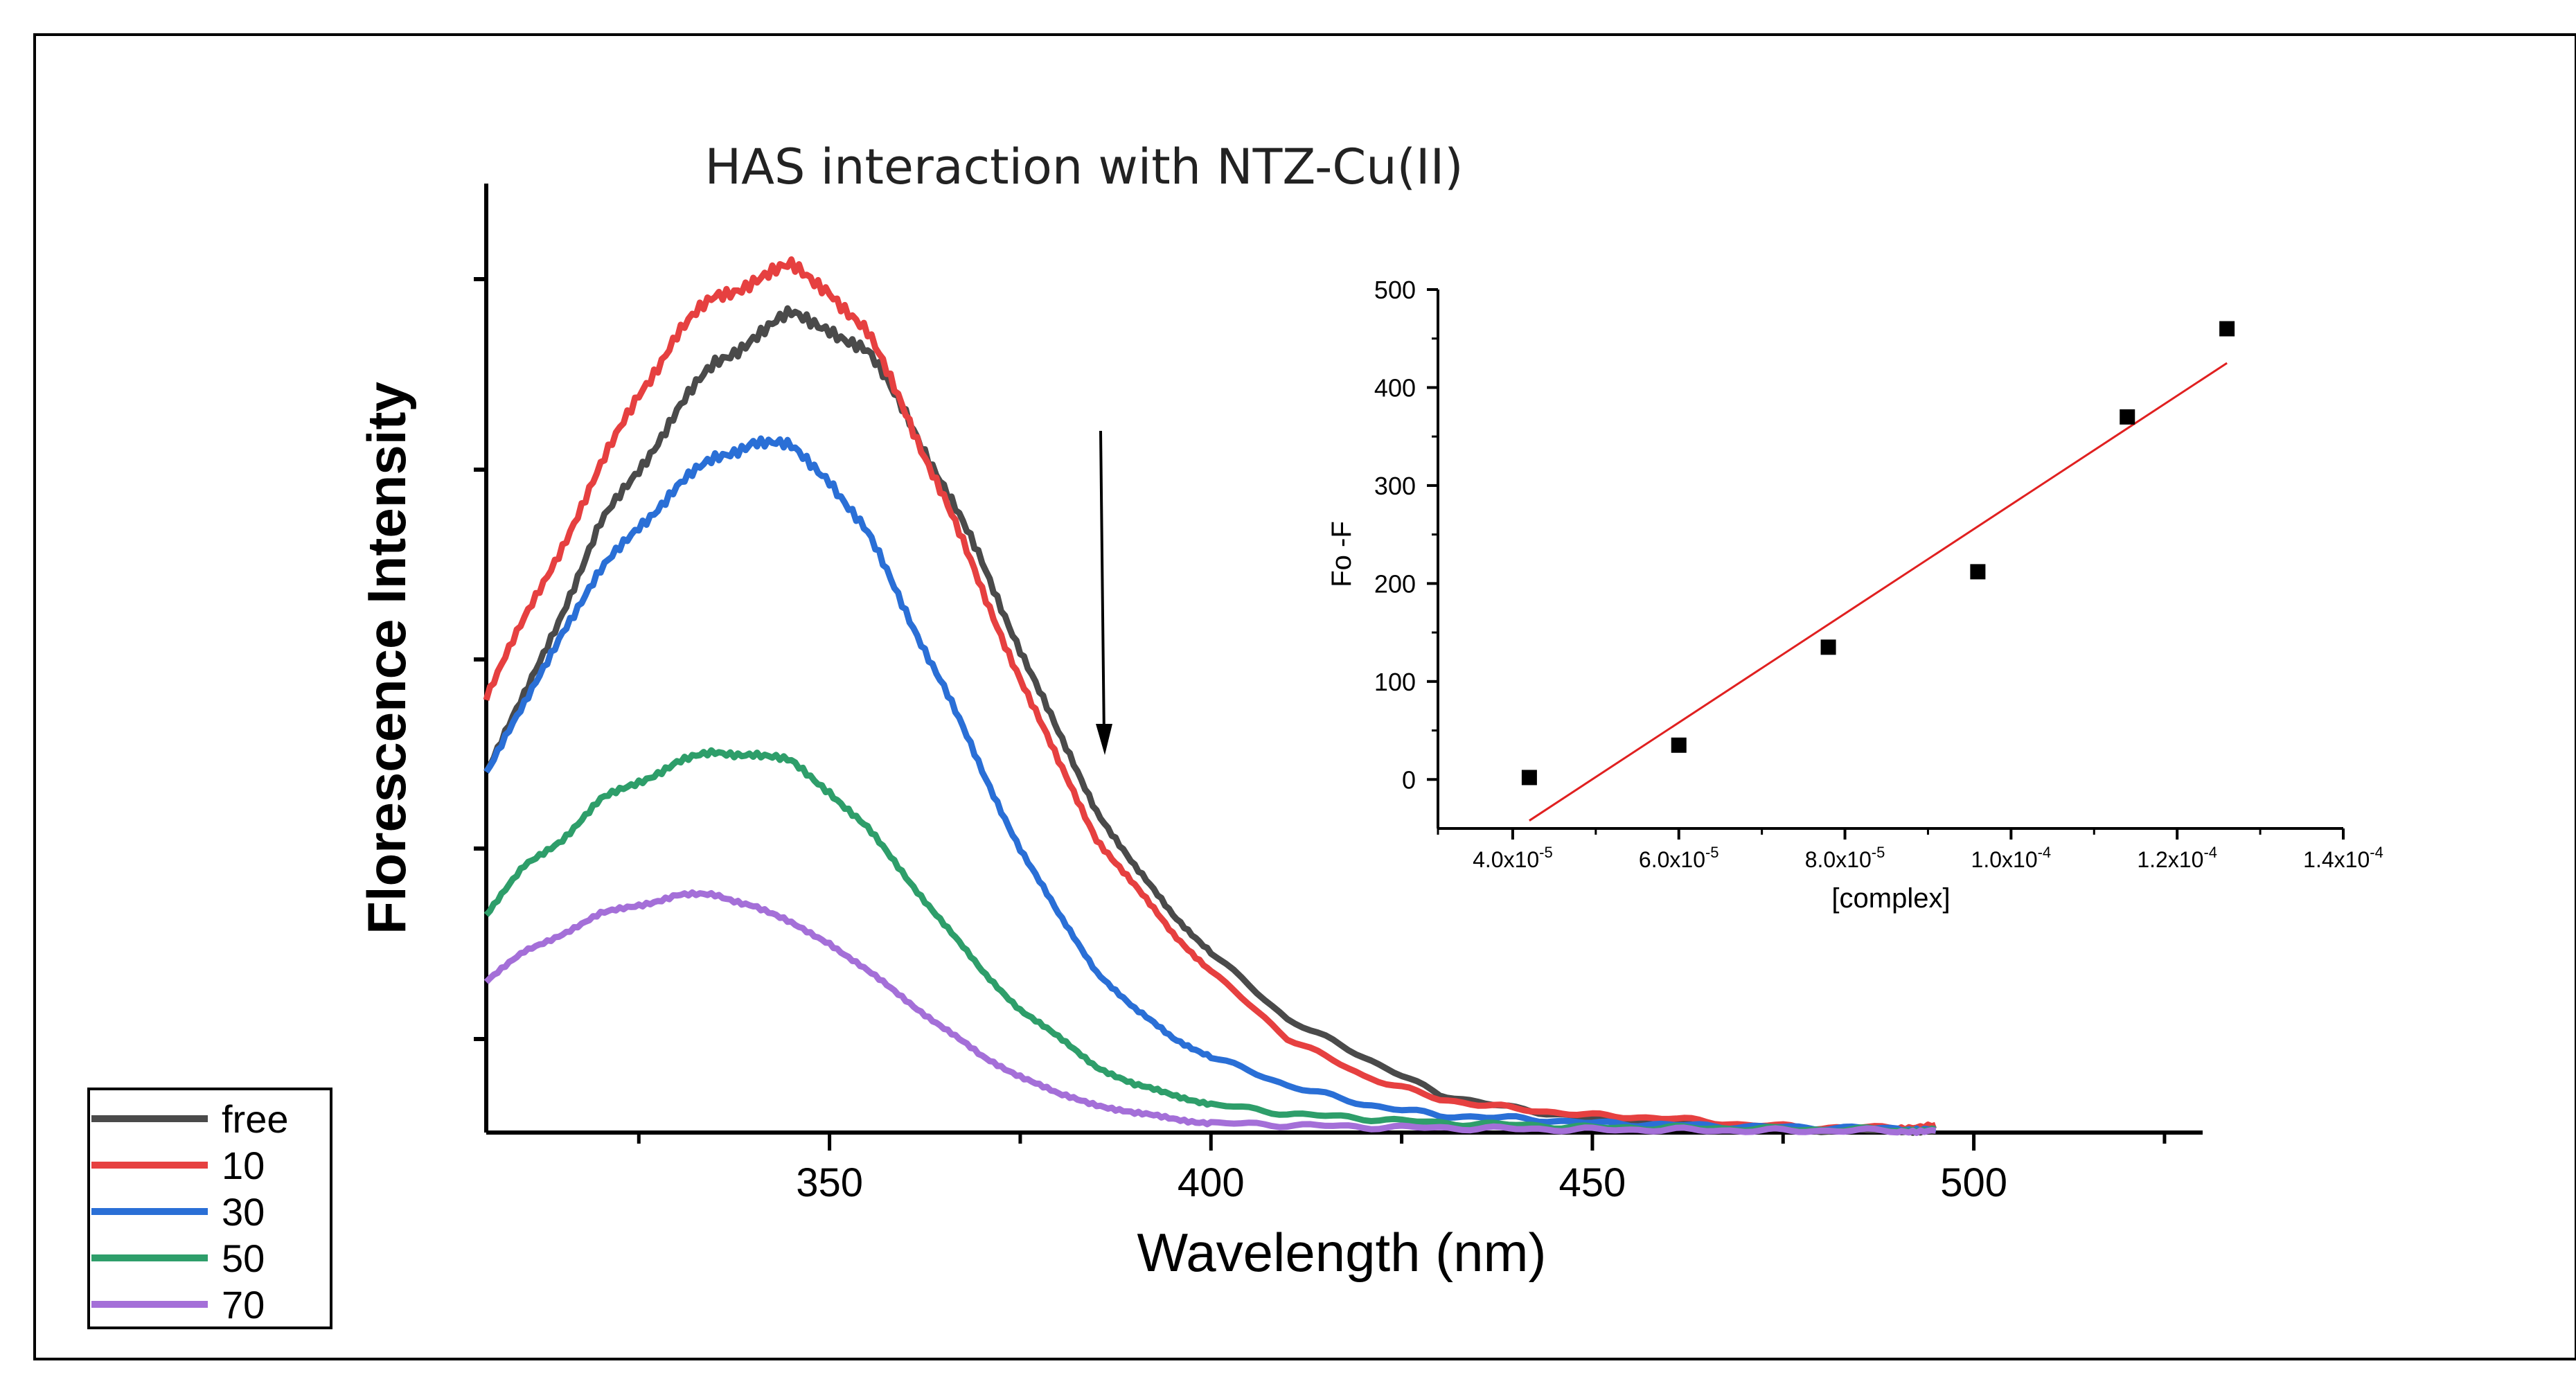 Image resolution: width=2576 pixels, height=1384 pixels. What do you see at coordinates (480, 659) in the screenshot?
I see `main-y-ticks` at bounding box center [480, 659].